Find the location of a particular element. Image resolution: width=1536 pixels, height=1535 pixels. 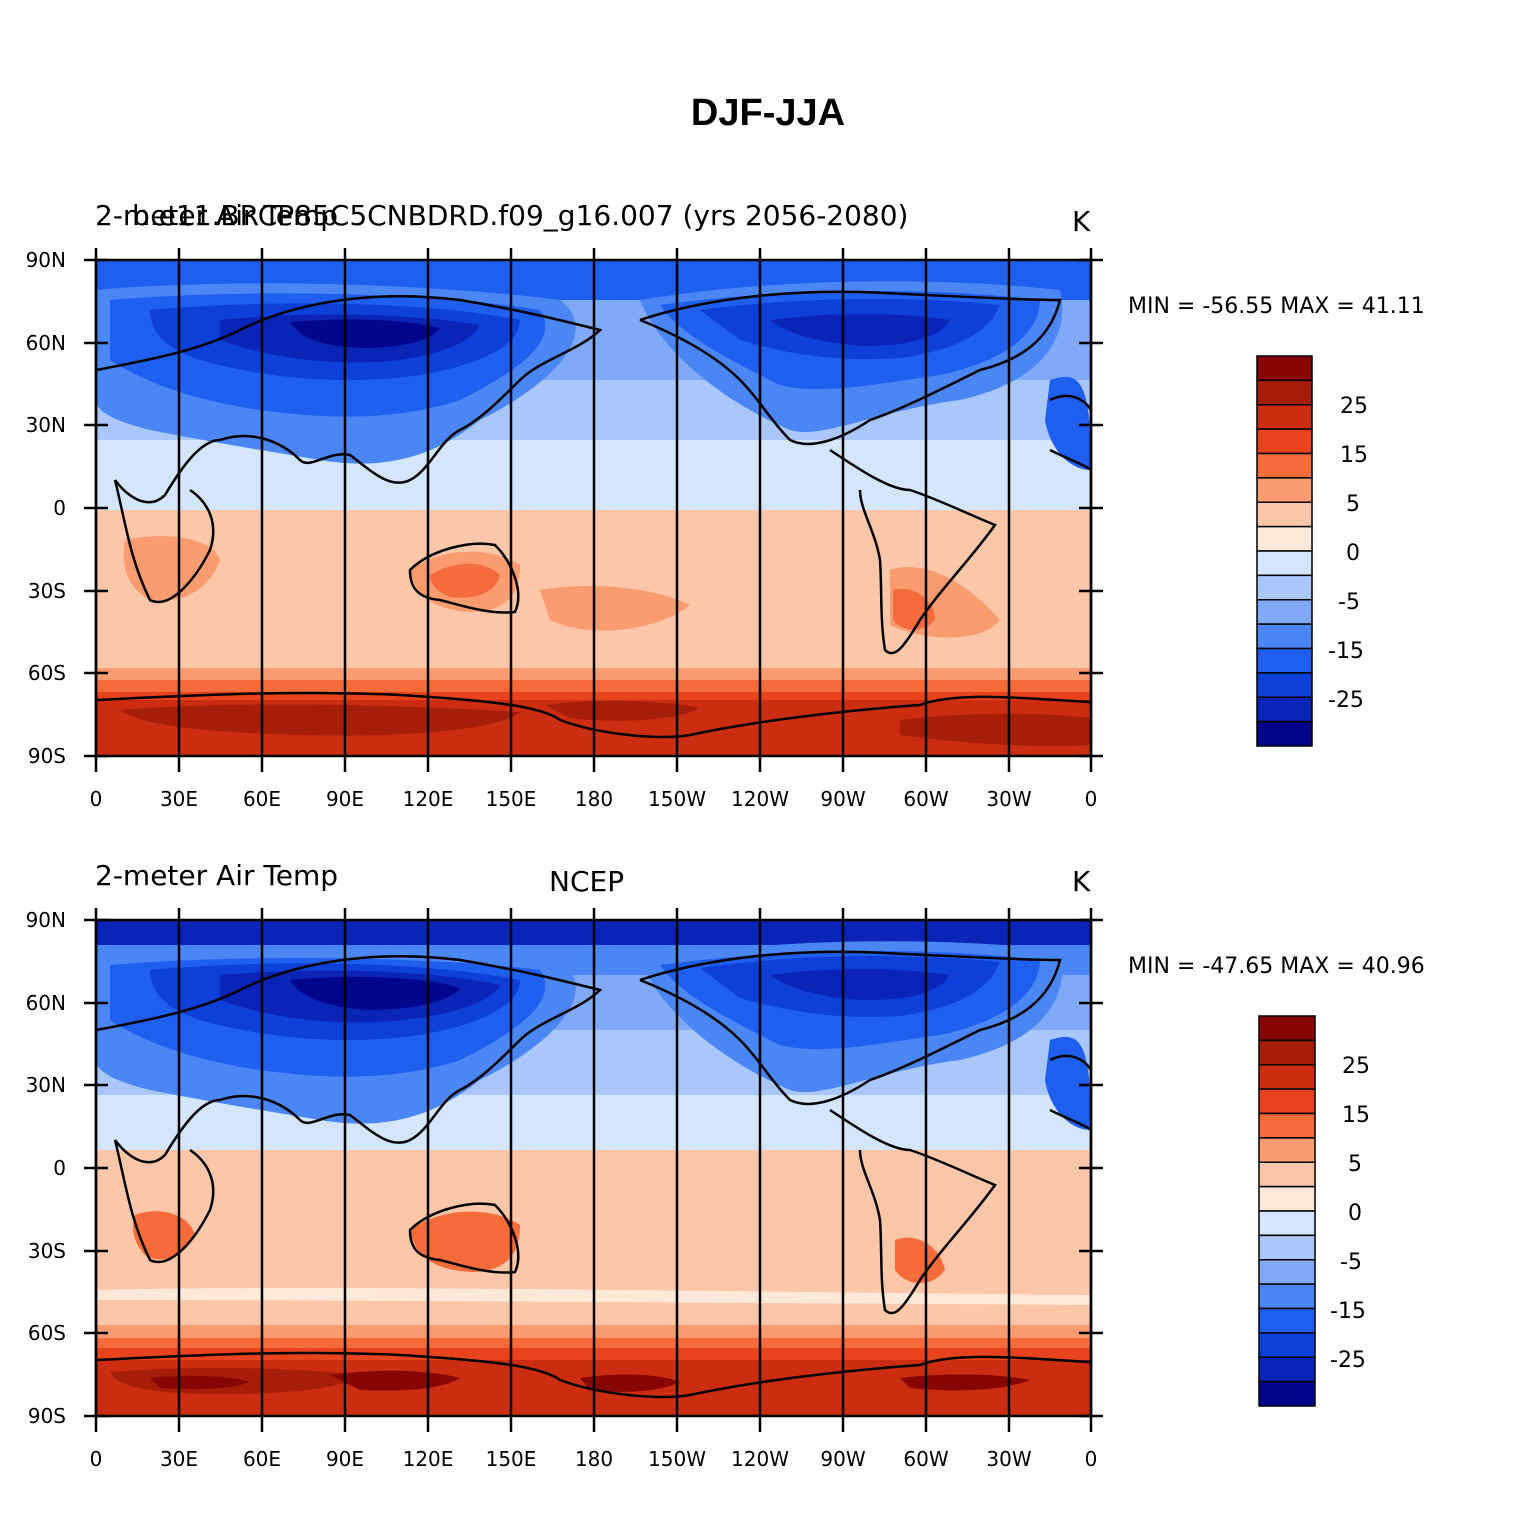

panel1-colorbar: 25 15 5 0 -5 -15 -25 is located at coordinates (1312, 551).